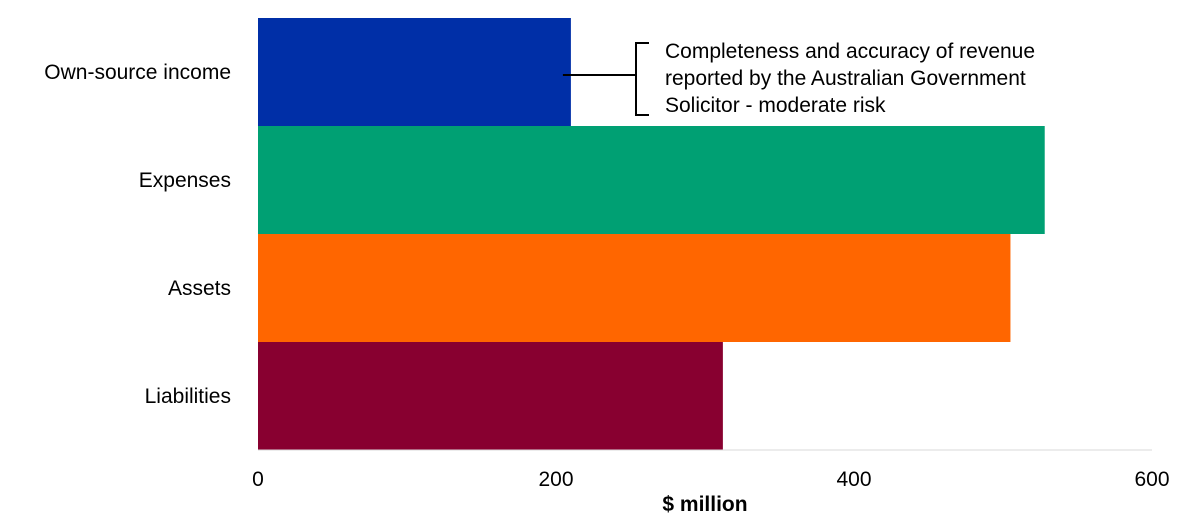  What do you see at coordinates (1151, 479) in the screenshot?
I see `x-tick-label-600: 600` at bounding box center [1151, 479].